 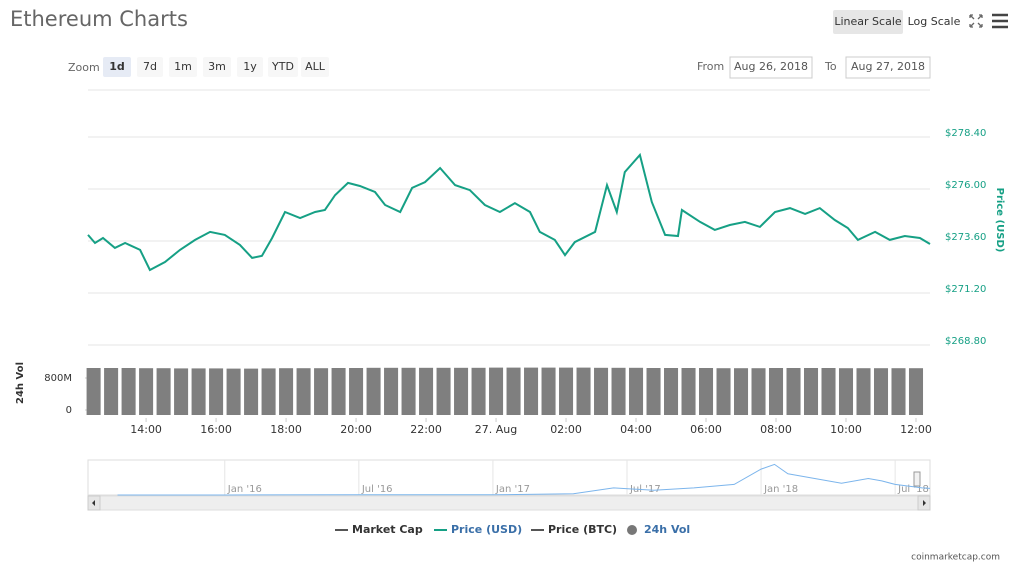 I want to click on y-tick-label: $268.80, so click(x=965, y=341).